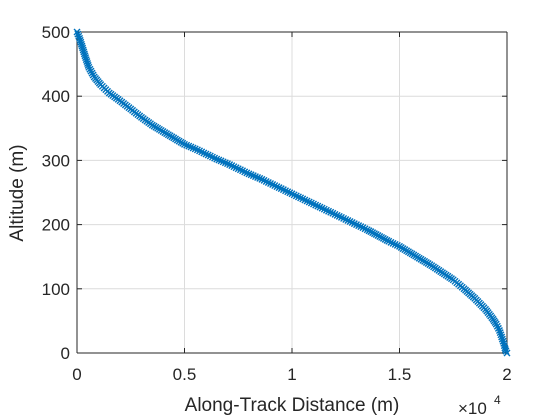 The width and height of the screenshot is (560, 420). What do you see at coordinates (76, 374) in the screenshot?
I see `x-tick-label: 0` at bounding box center [76, 374].